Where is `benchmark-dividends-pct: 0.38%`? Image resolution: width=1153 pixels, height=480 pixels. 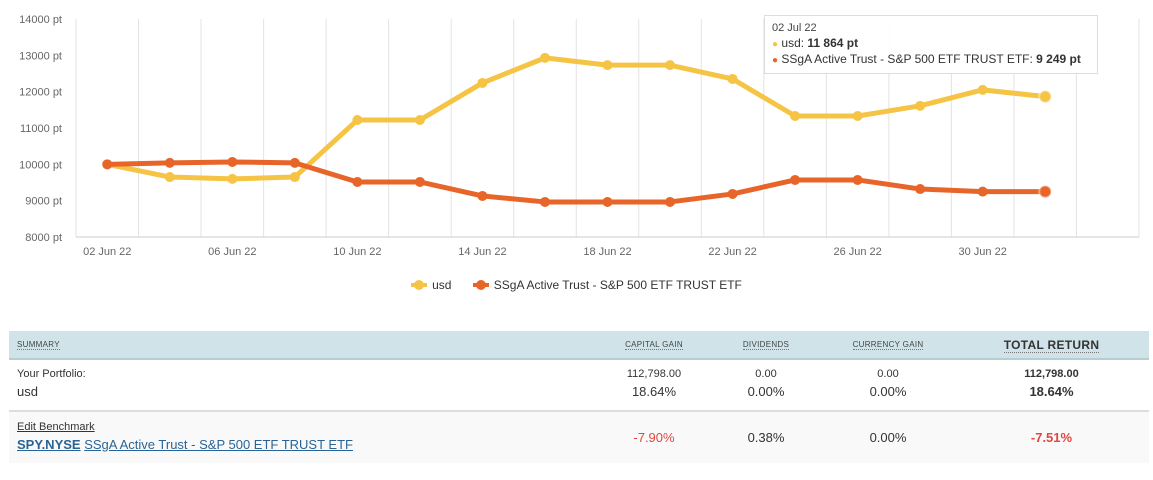
benchmark-dividends-pct: 0.38% is located at coordinates (766, 437).